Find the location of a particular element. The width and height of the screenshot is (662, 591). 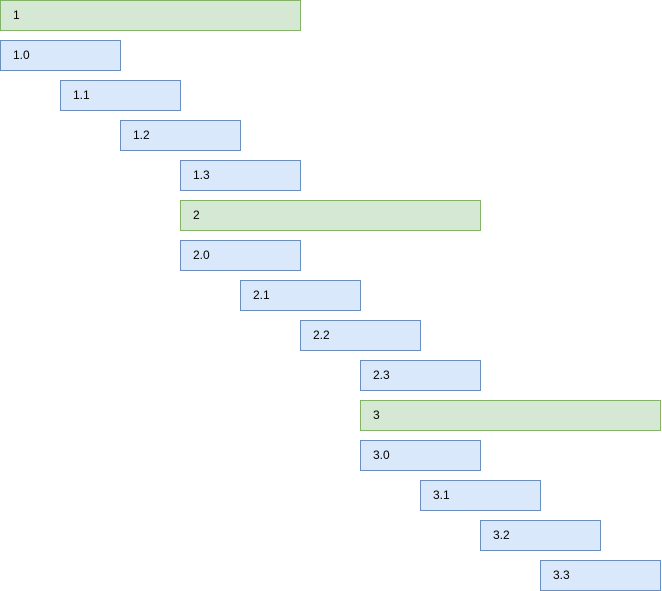

task-bar: 1.1 is located at coordinates (120, 95).